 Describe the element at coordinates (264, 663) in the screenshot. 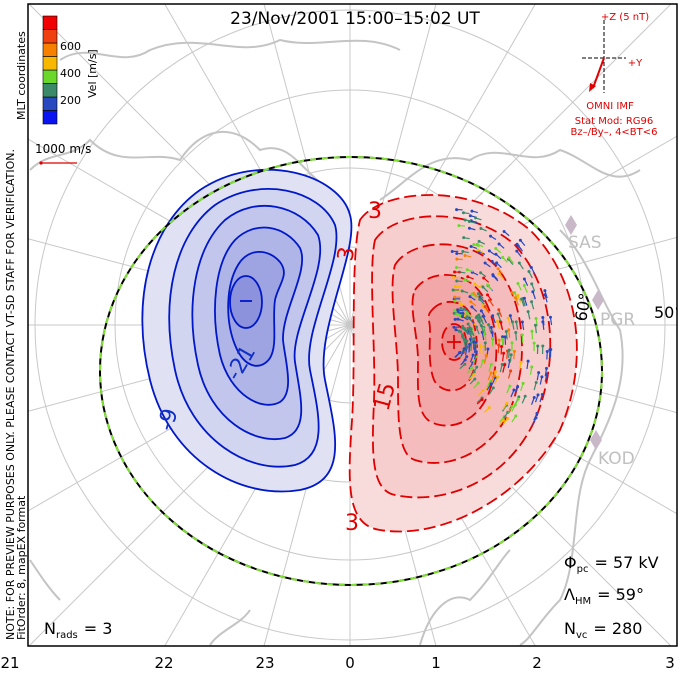

I see `mlt-tick: 23` at that location.